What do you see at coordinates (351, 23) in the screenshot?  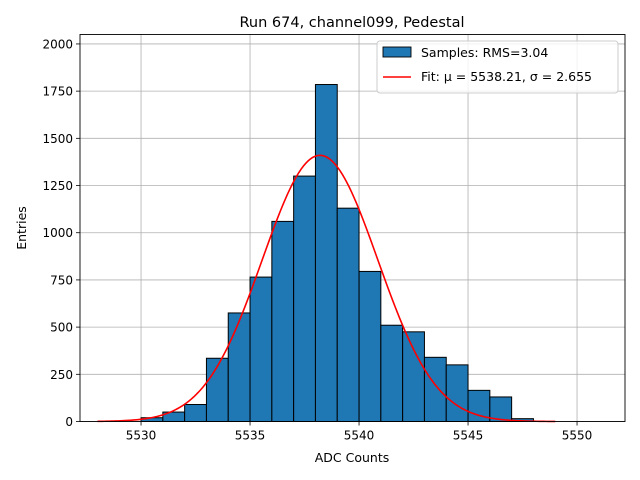 I see `chart-title: Run 674, channel099, Pedestal` at bounding box center [351, 23].